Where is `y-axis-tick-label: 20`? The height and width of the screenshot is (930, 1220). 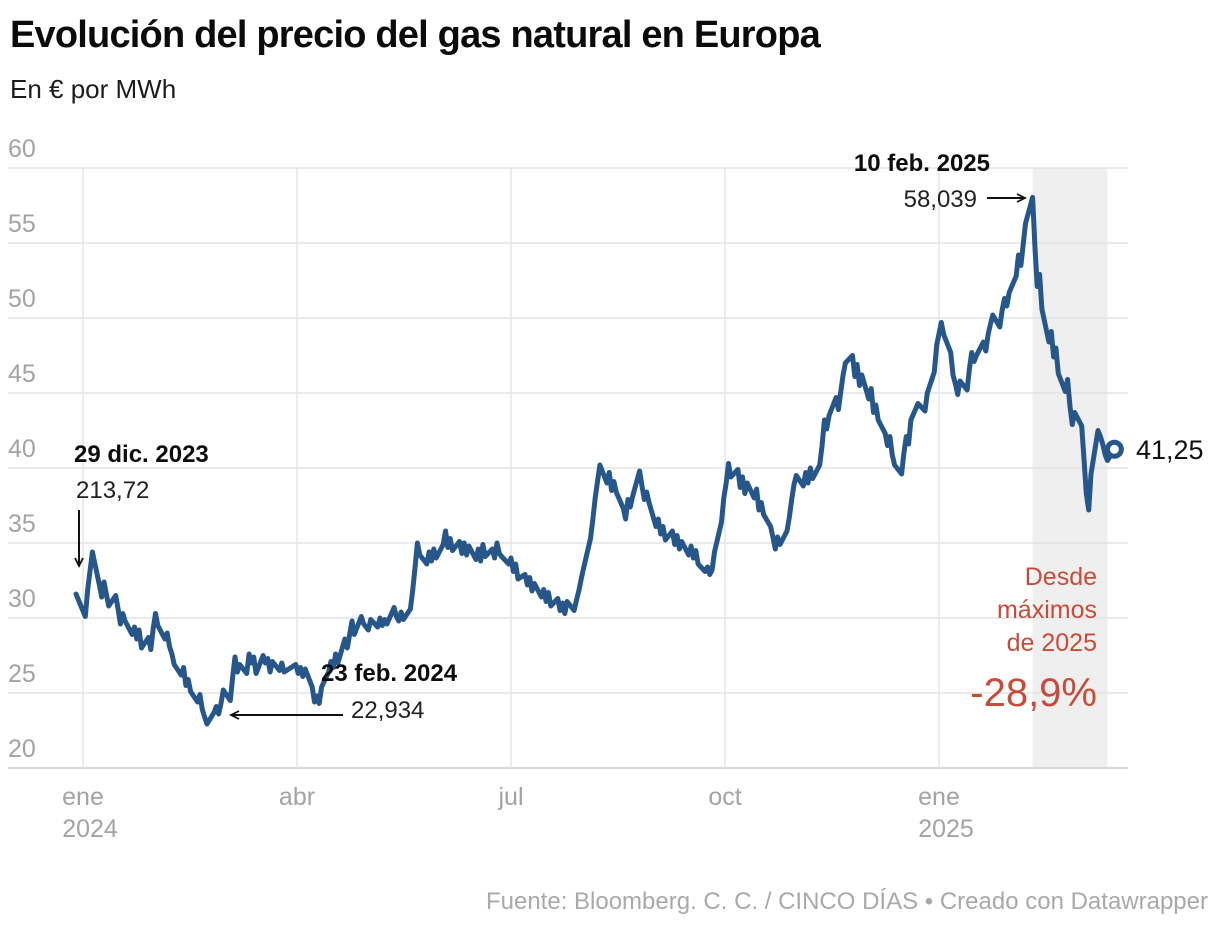 y-axis-tick-label: 20 is located at coordinates (22, 749).